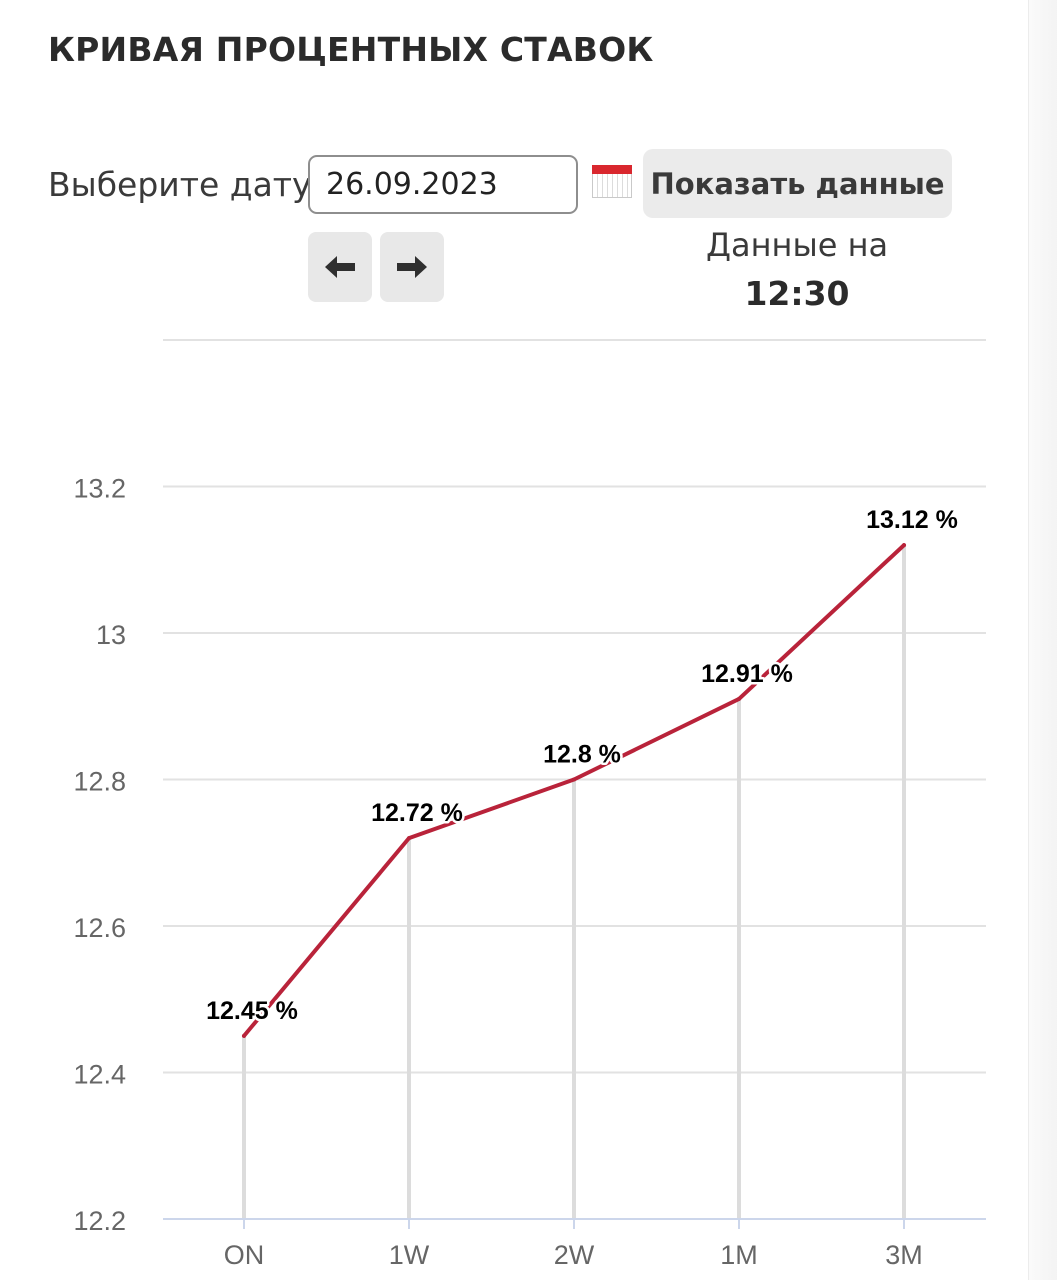 The image size is (1057, 1280). Describe the element at coordinates (443, 184) in the screenshot. I see `date-input` at that location.